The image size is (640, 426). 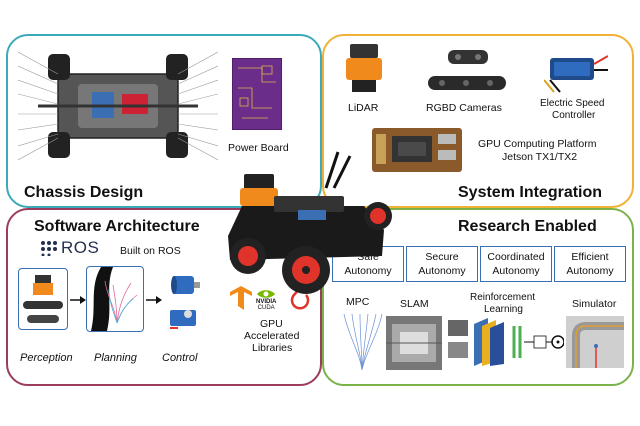 What do you see at coordinates (594, 304) in the screenshot?
I see `simulator-label: Simulator` at bounding box center [594, 304].